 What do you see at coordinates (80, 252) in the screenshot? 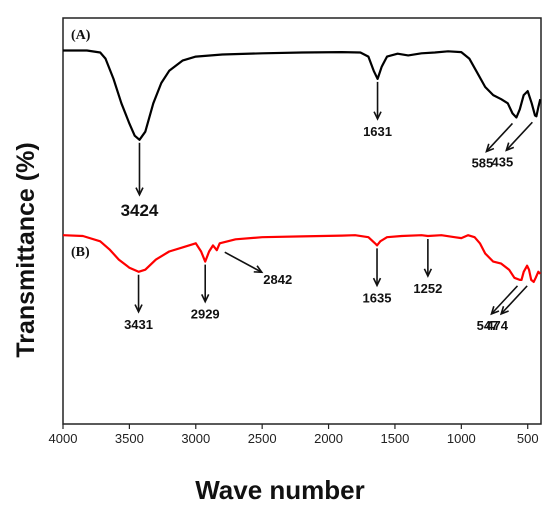
I see `panel-label-b: (B)` at bounding box center [80, 252].